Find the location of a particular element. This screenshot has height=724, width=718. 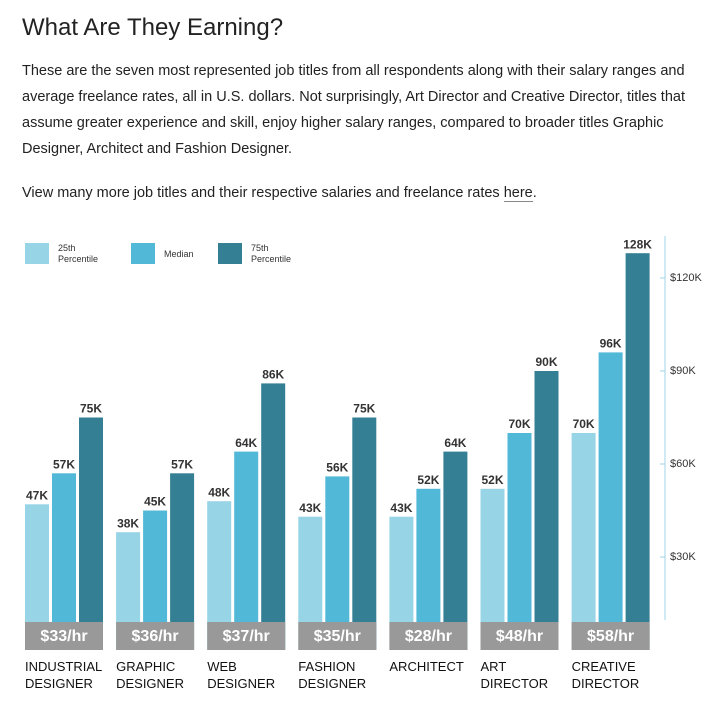

value-label: 86K is located at coordinates (273, 375).